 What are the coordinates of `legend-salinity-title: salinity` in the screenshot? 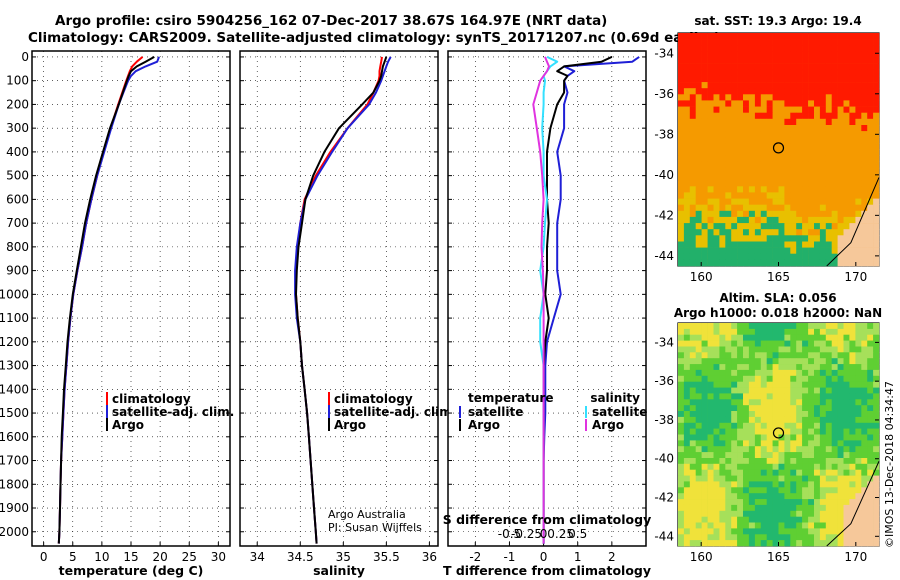 It's located at (615, 398).